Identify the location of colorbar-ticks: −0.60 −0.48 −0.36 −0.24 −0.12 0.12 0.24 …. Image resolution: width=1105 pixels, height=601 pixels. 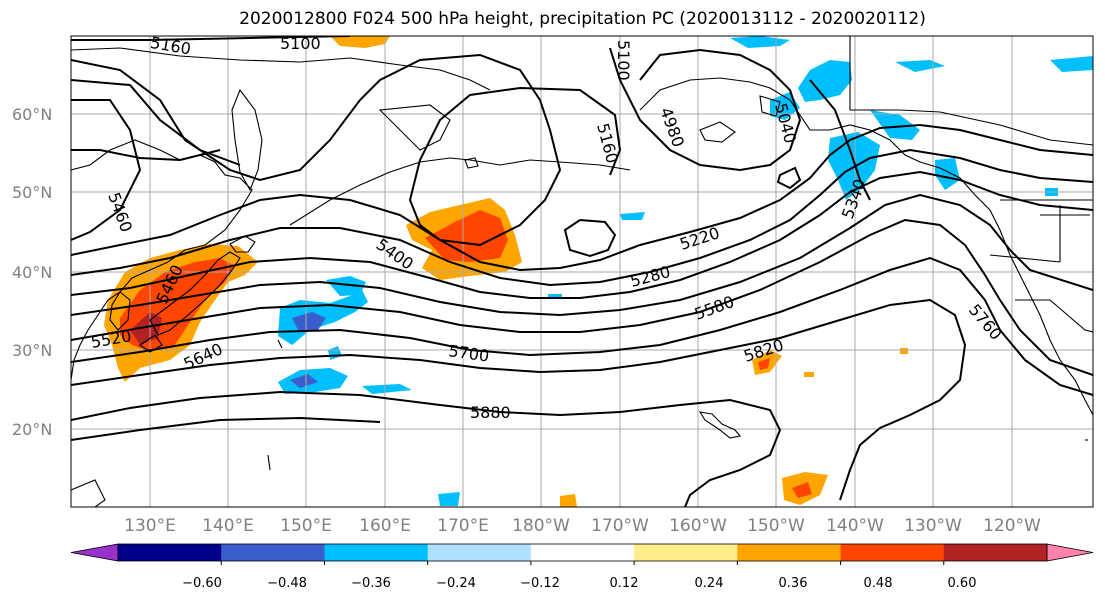
(579, 583).